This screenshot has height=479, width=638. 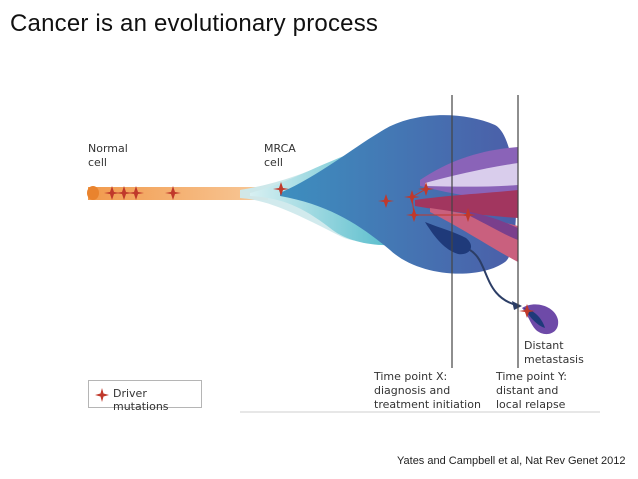 I want to click on mrca-cell-label: cell, so click(x=273, y=162).